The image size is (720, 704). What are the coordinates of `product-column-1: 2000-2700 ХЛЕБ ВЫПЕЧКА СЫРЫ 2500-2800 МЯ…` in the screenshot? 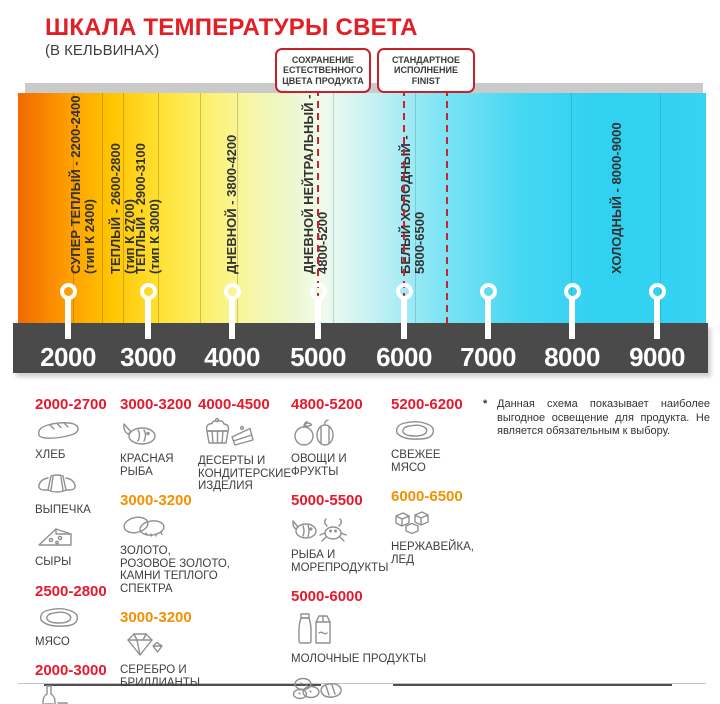 It's located at (71, 550).